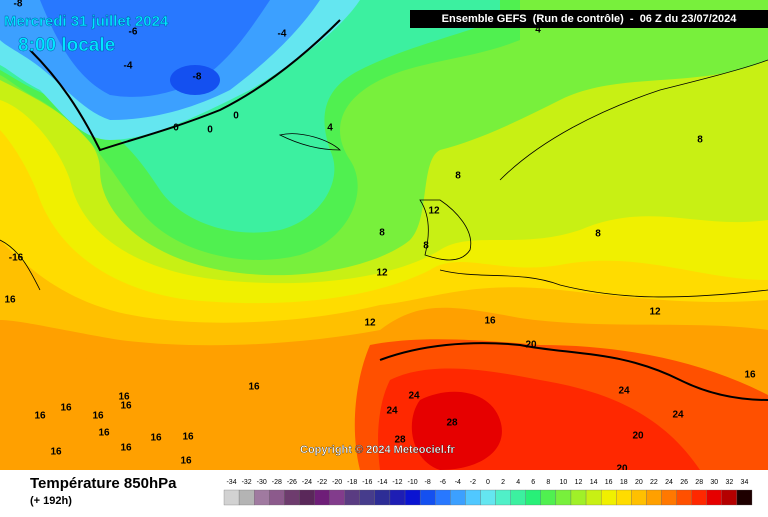  What do you see at coordinates (609, 482) in the screenshot?
I see `legend-label: 16` at bounding box center [609, 482].